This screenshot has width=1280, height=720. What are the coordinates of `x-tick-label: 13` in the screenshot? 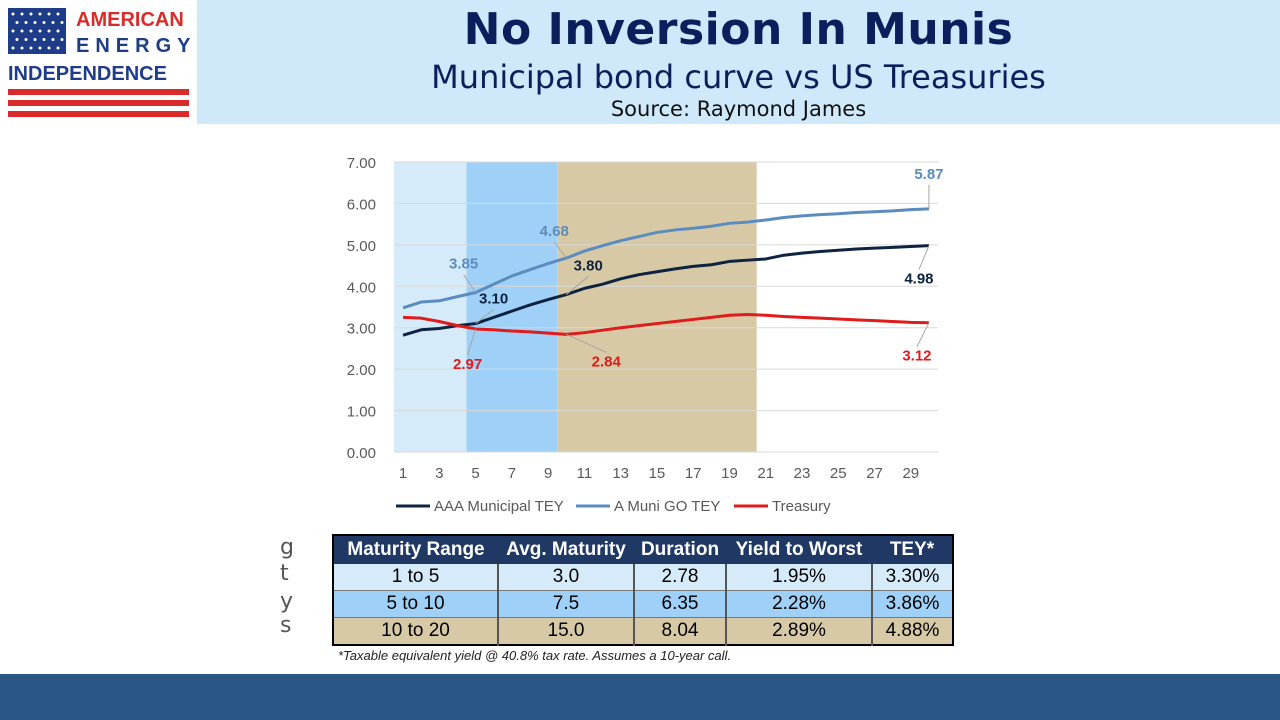 It's located at (620, 473).